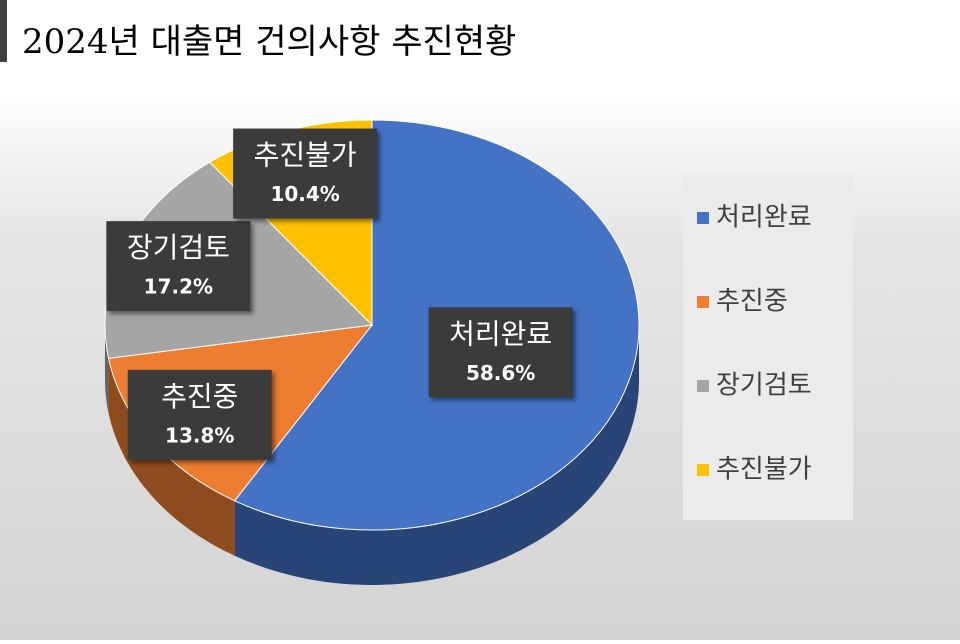  What do you see at coordinates (764, 218) in the screenshot?
I see `legend-label: 처리완료` at bounding box center [764, 218].